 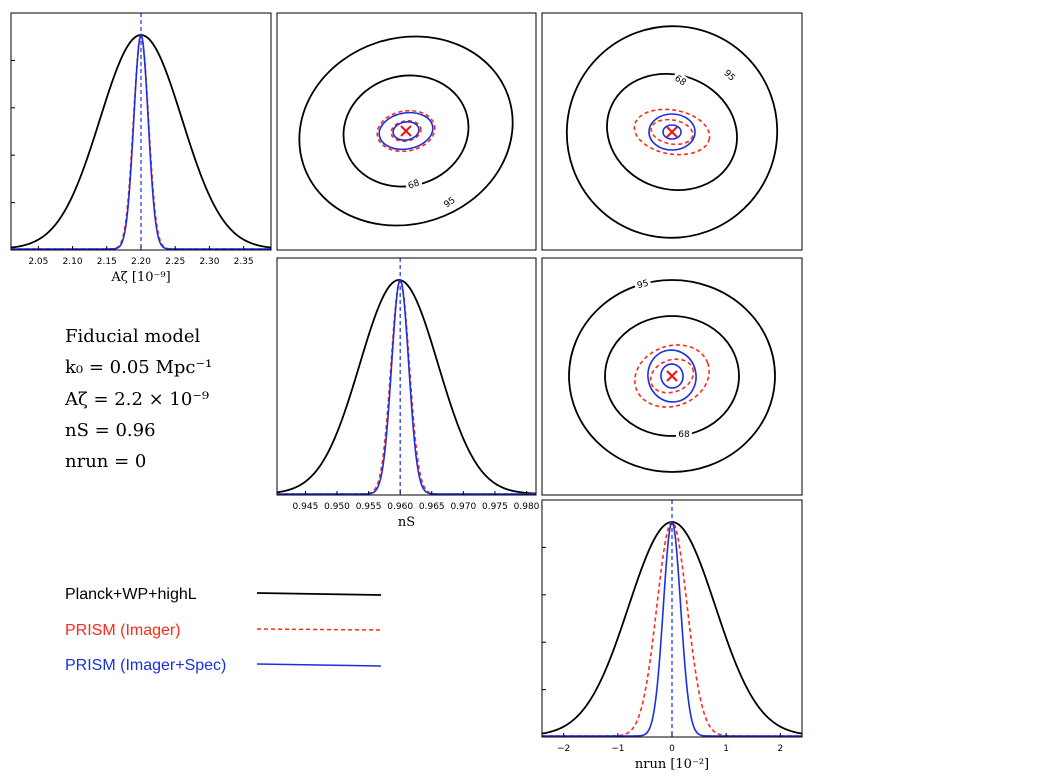 I want to click on legend-label-planck: Planck+WP+highL, so click(x=131, y=594).